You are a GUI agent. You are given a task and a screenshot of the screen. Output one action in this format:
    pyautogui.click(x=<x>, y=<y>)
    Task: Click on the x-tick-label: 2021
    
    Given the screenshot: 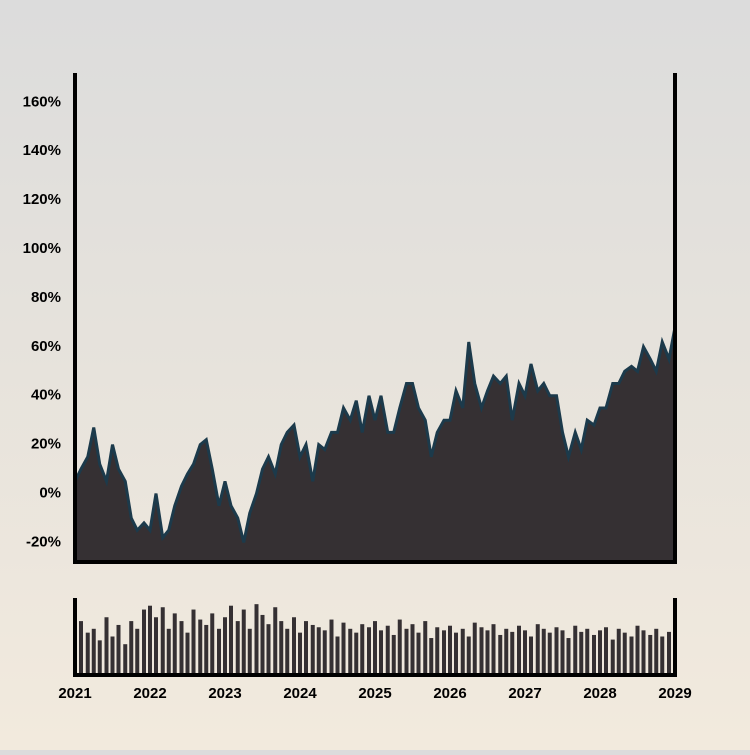 What is the action you would take?
    pyautogui.click(x=74, y=693)
    